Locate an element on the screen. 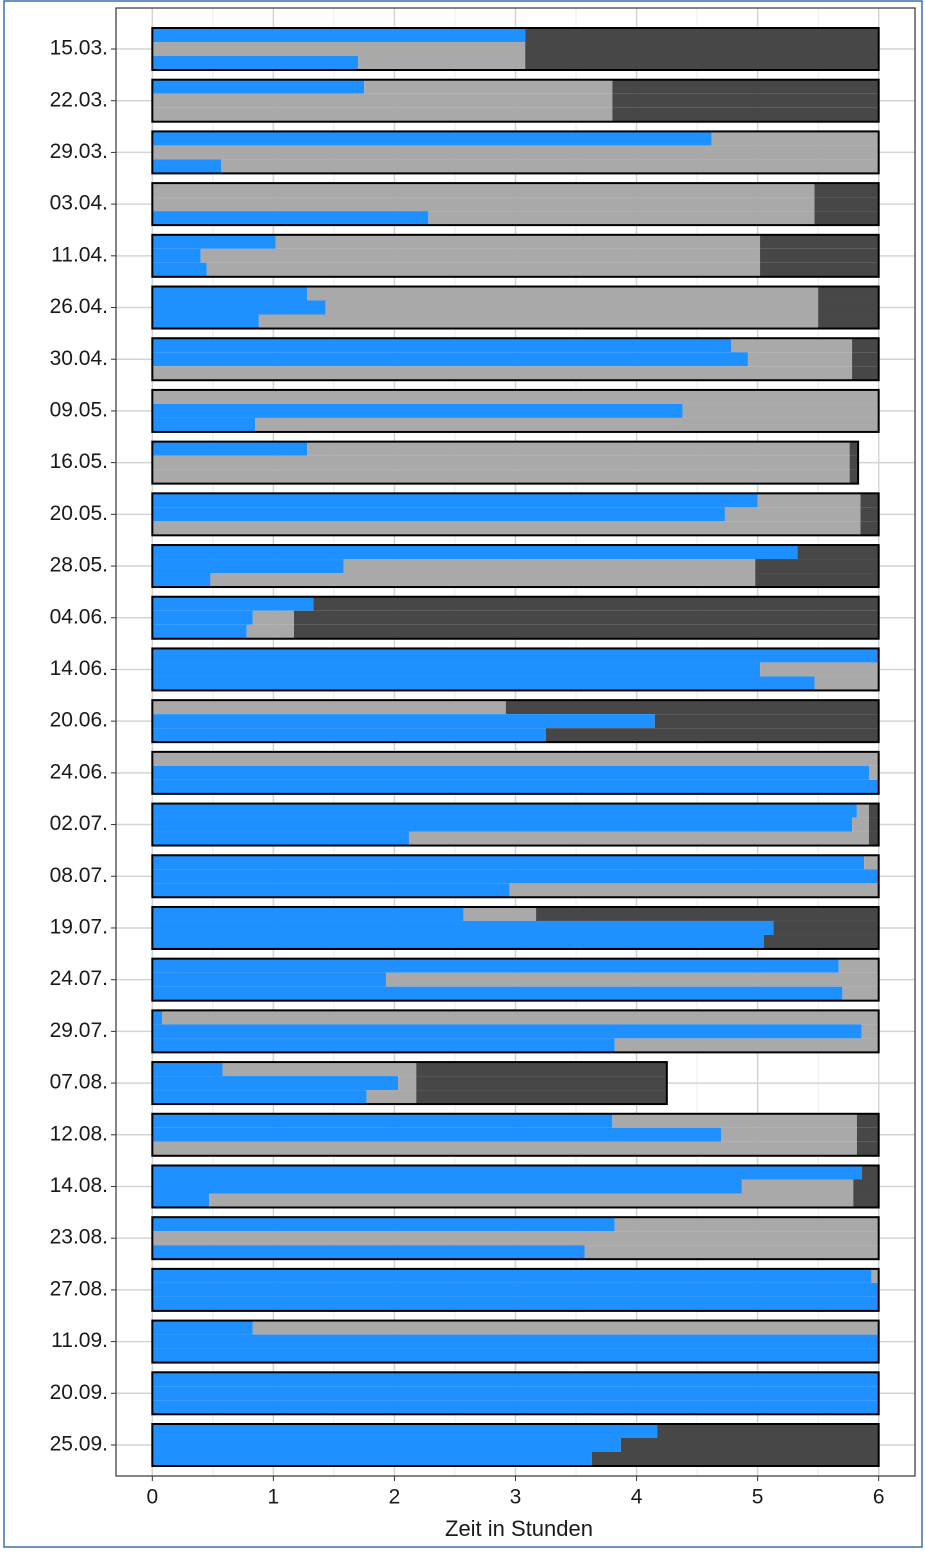 The image size is (925, 1554). x-tick-label: 0 is located at coordinates (152, 1497).